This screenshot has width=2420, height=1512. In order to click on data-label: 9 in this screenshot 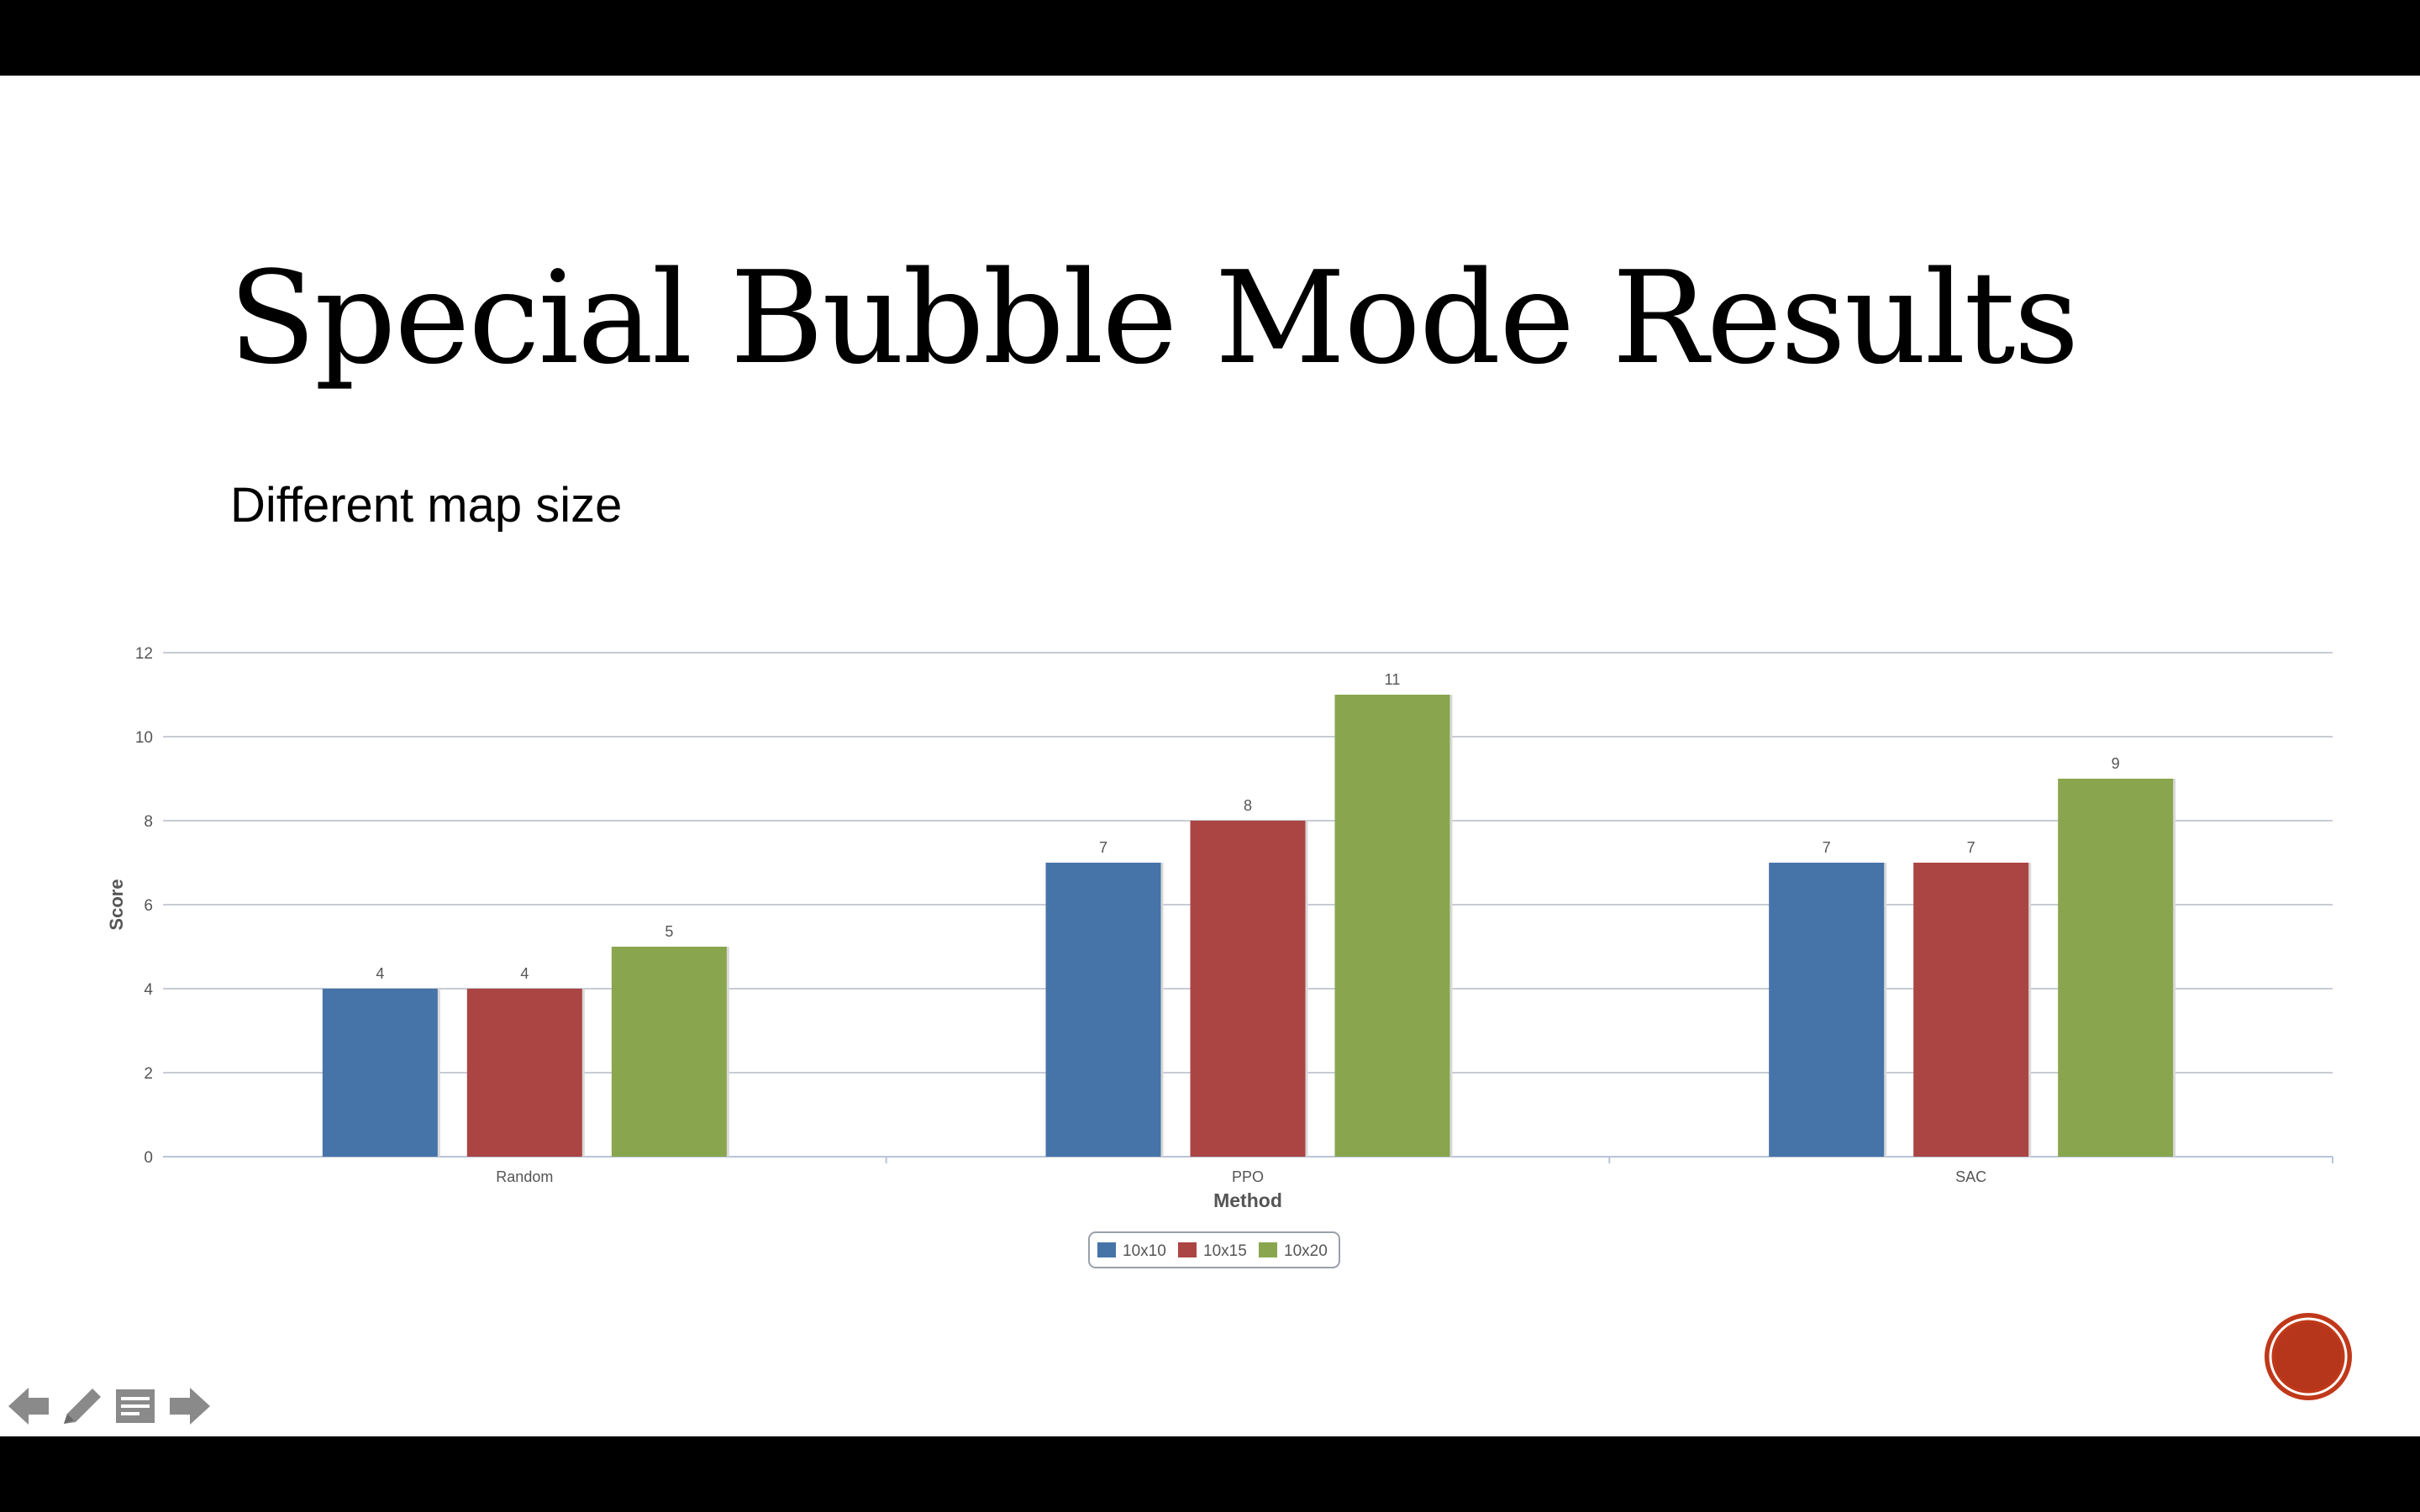, I will do `click(2116, 763)`.